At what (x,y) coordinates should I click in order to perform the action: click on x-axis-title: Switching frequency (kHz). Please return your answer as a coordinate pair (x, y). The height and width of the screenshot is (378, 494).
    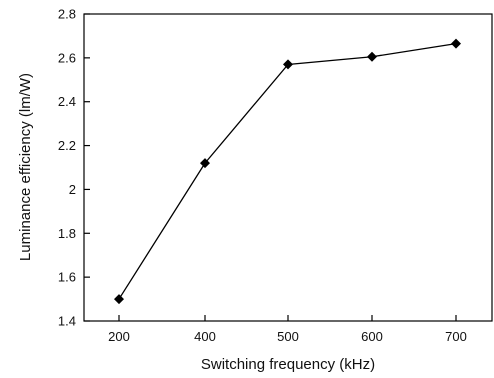
    Looking at the image, I should click on (288, 364).